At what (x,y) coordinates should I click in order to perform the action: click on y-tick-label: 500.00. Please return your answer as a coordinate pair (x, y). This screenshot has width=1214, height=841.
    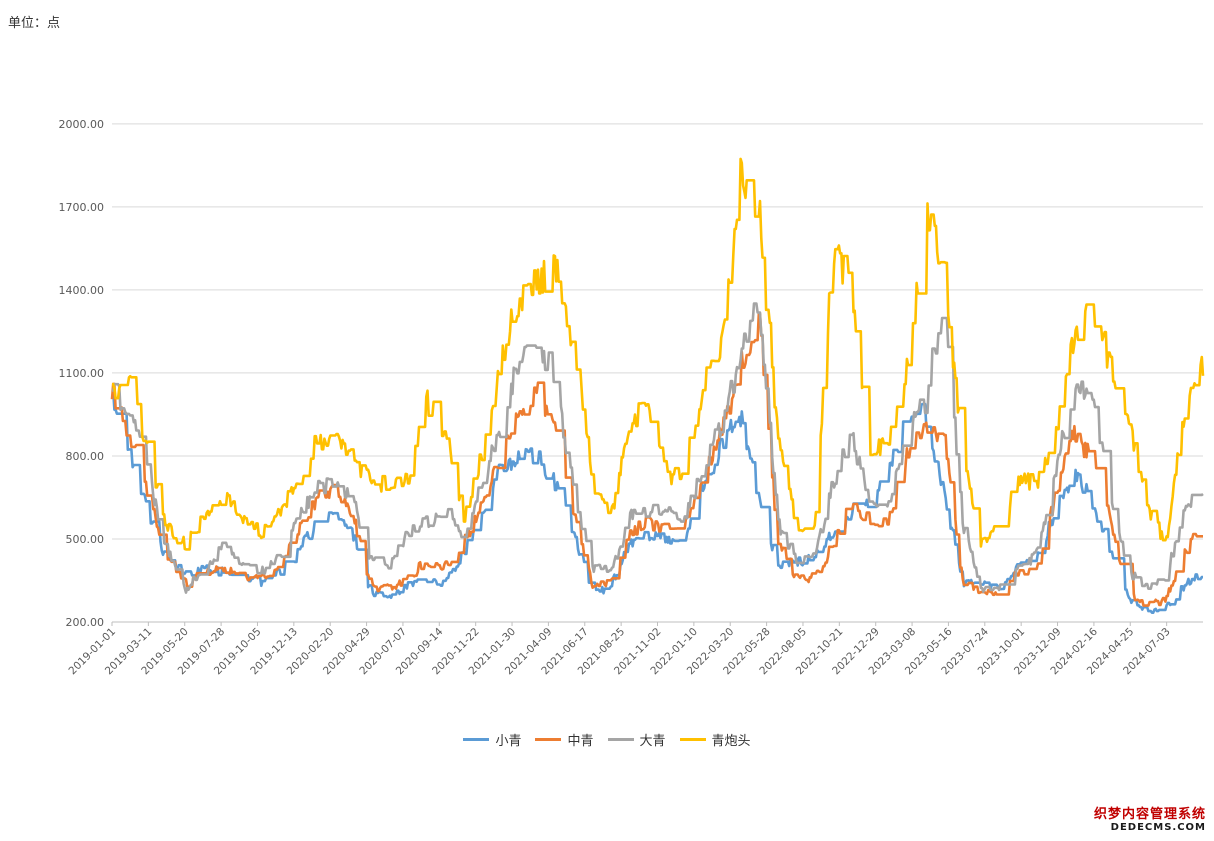
    Looking at the image, I should click on (85, 539).